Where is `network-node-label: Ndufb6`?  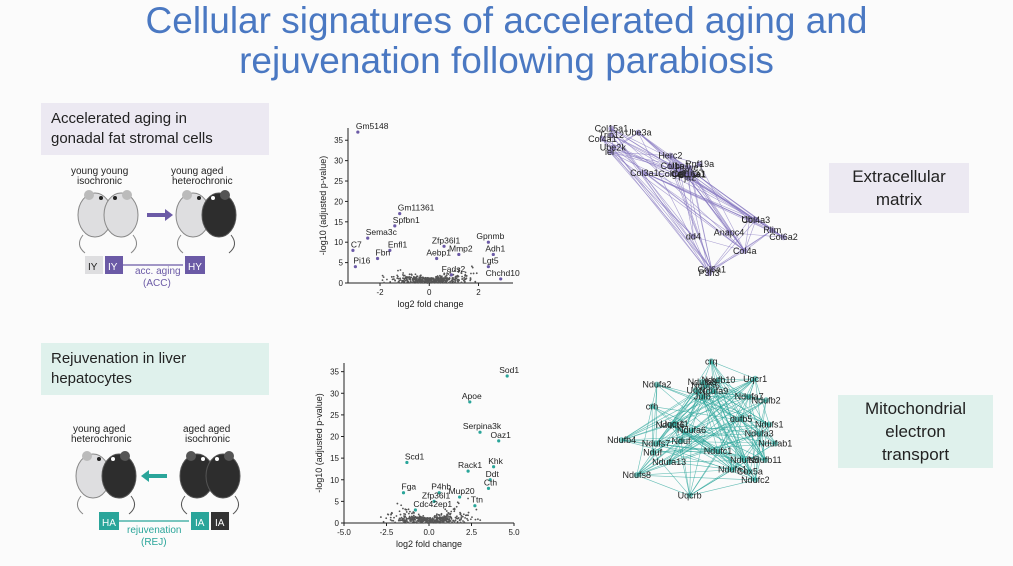
network-node-label: Ndufb6 is located at coordinates (670, 425).